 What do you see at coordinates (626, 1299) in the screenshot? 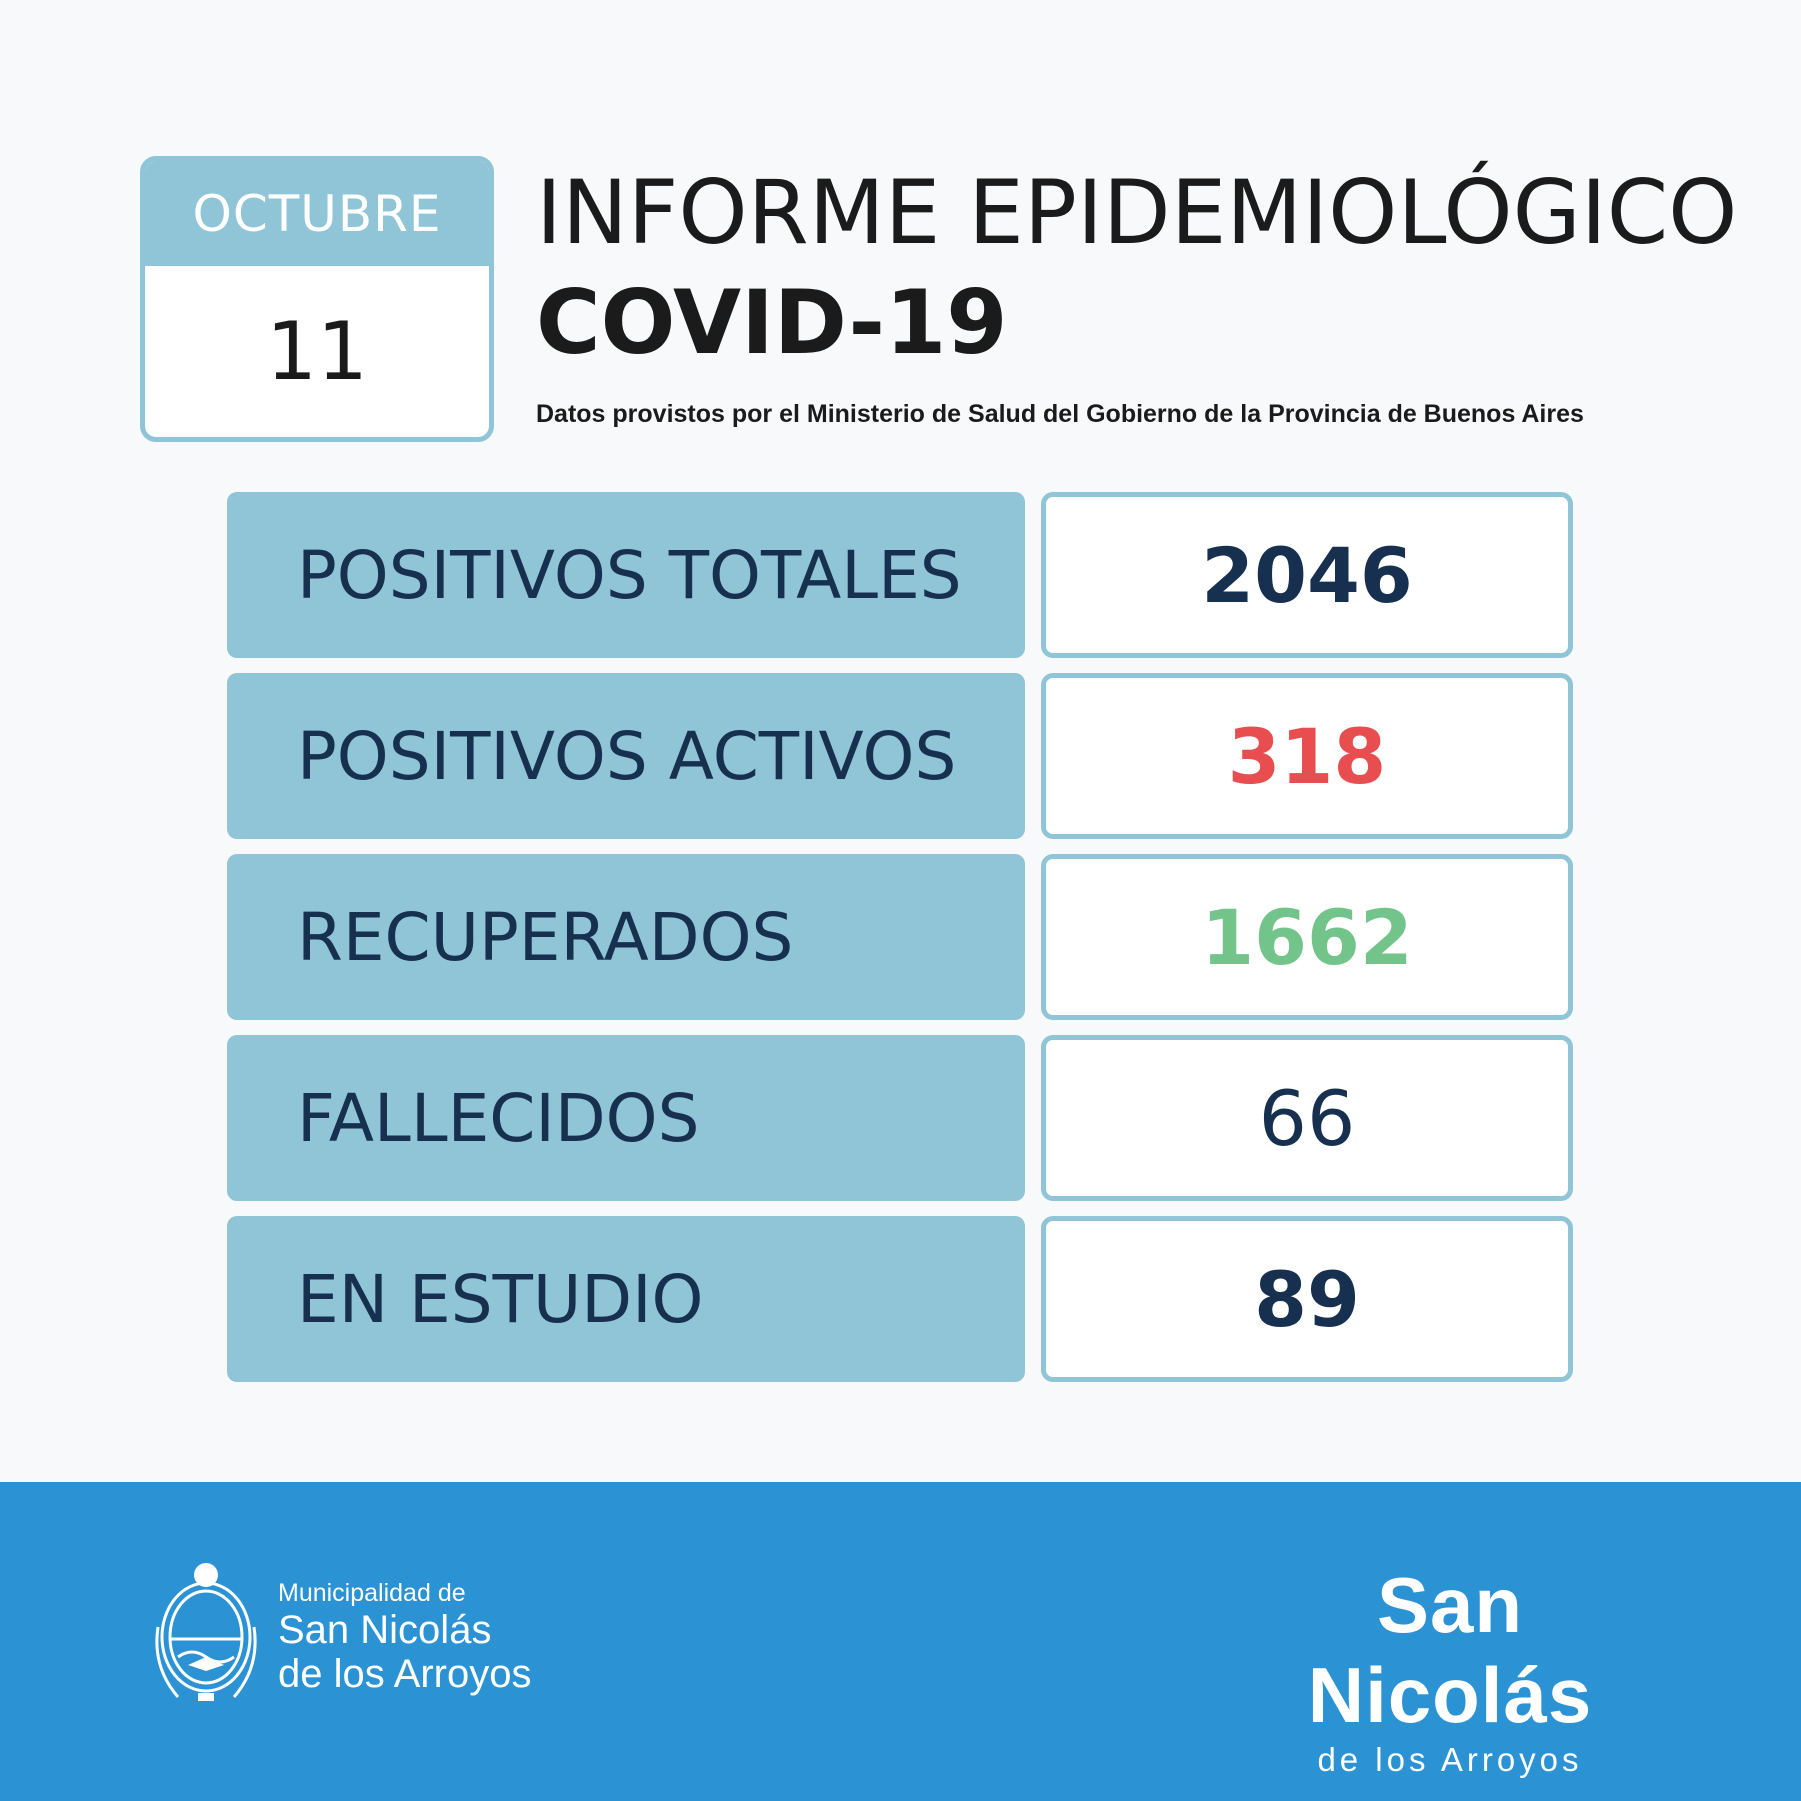
I see `stat-label: EN ESTUDIO` at bounding box center [626, 1299].